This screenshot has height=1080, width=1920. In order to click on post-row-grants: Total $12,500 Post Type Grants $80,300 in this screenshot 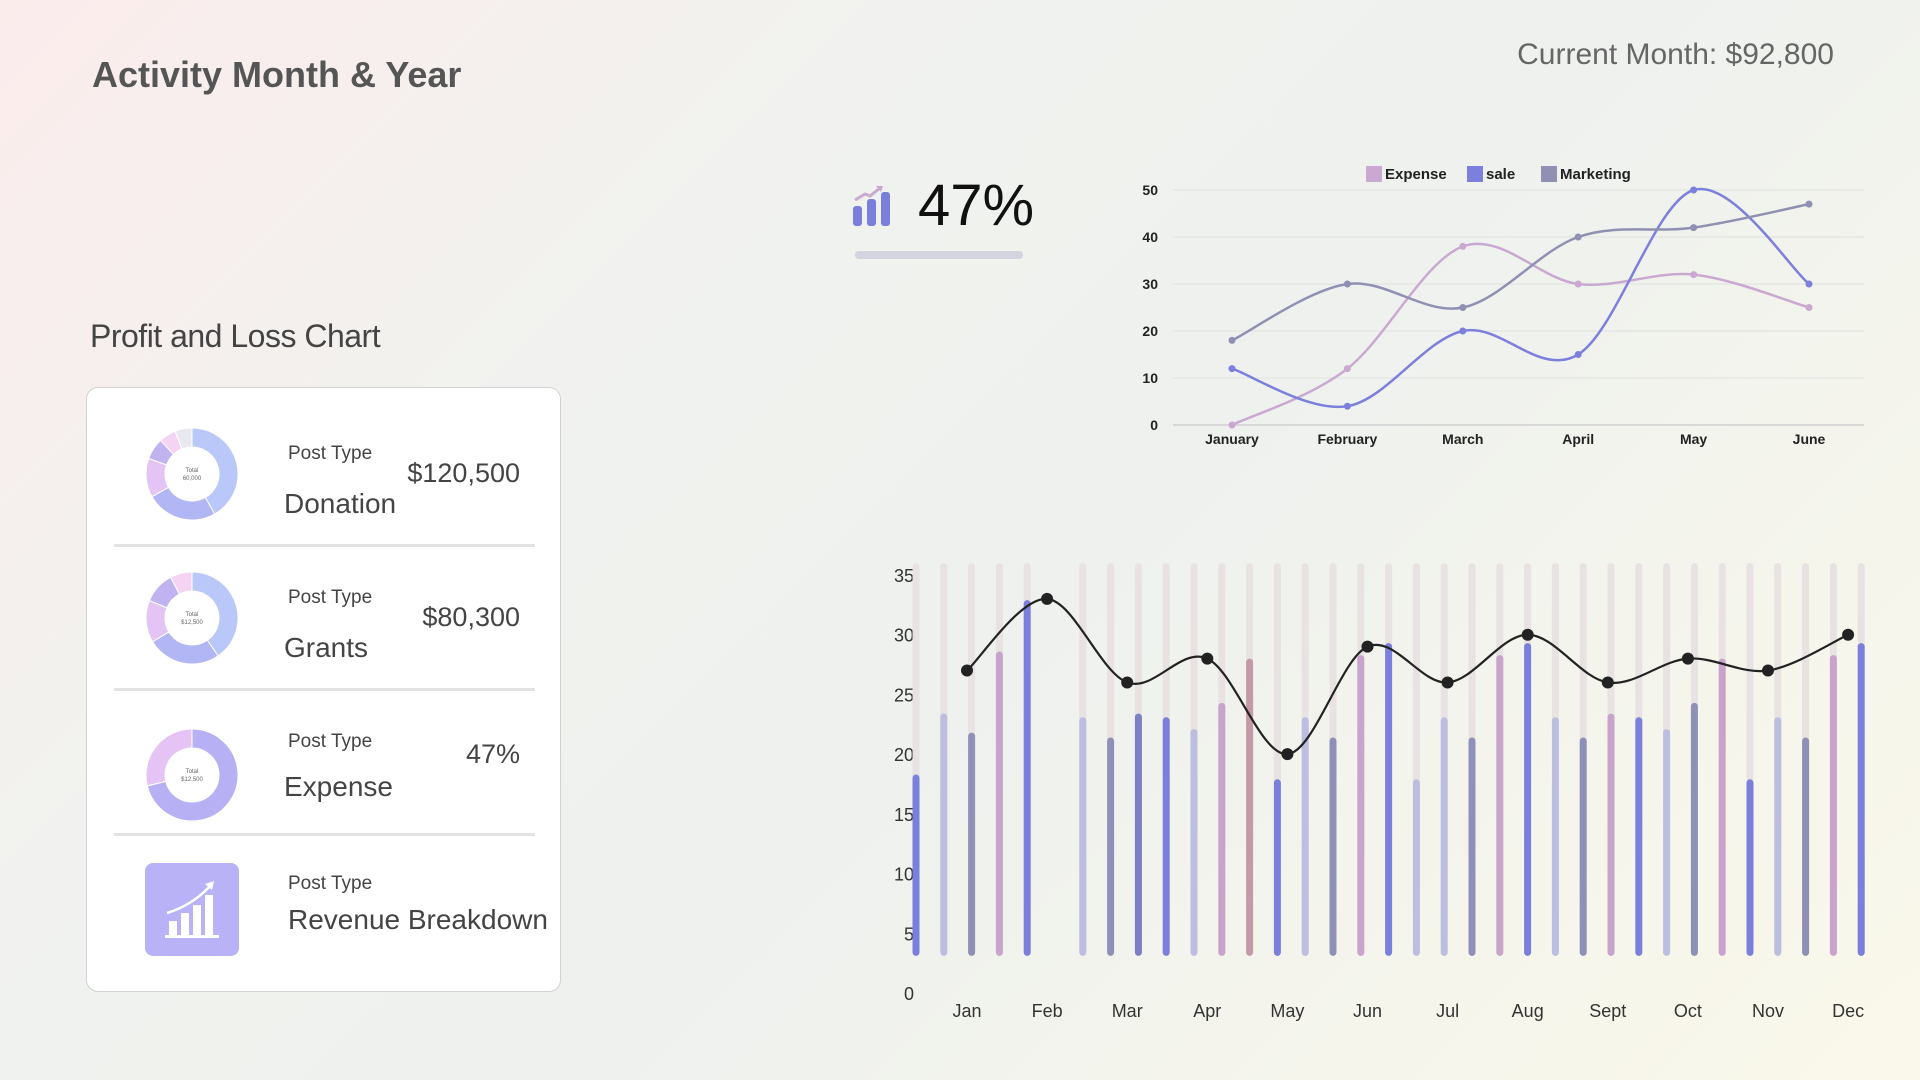, I will do `click(324, 604)`.